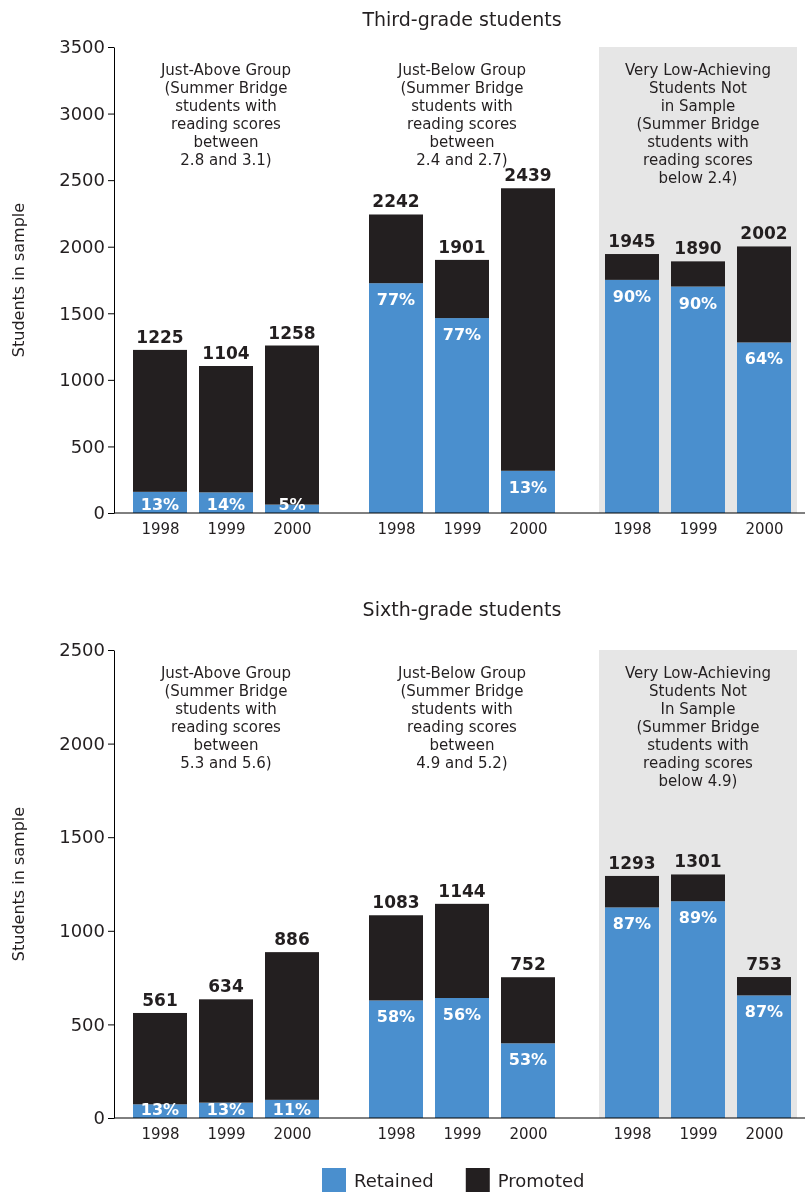 This screenshot has height=1197, width=812. What do you see at coordinates (292, 939) in the screenshot?
I see `total-label: 886` at bounding box center [292, 939].